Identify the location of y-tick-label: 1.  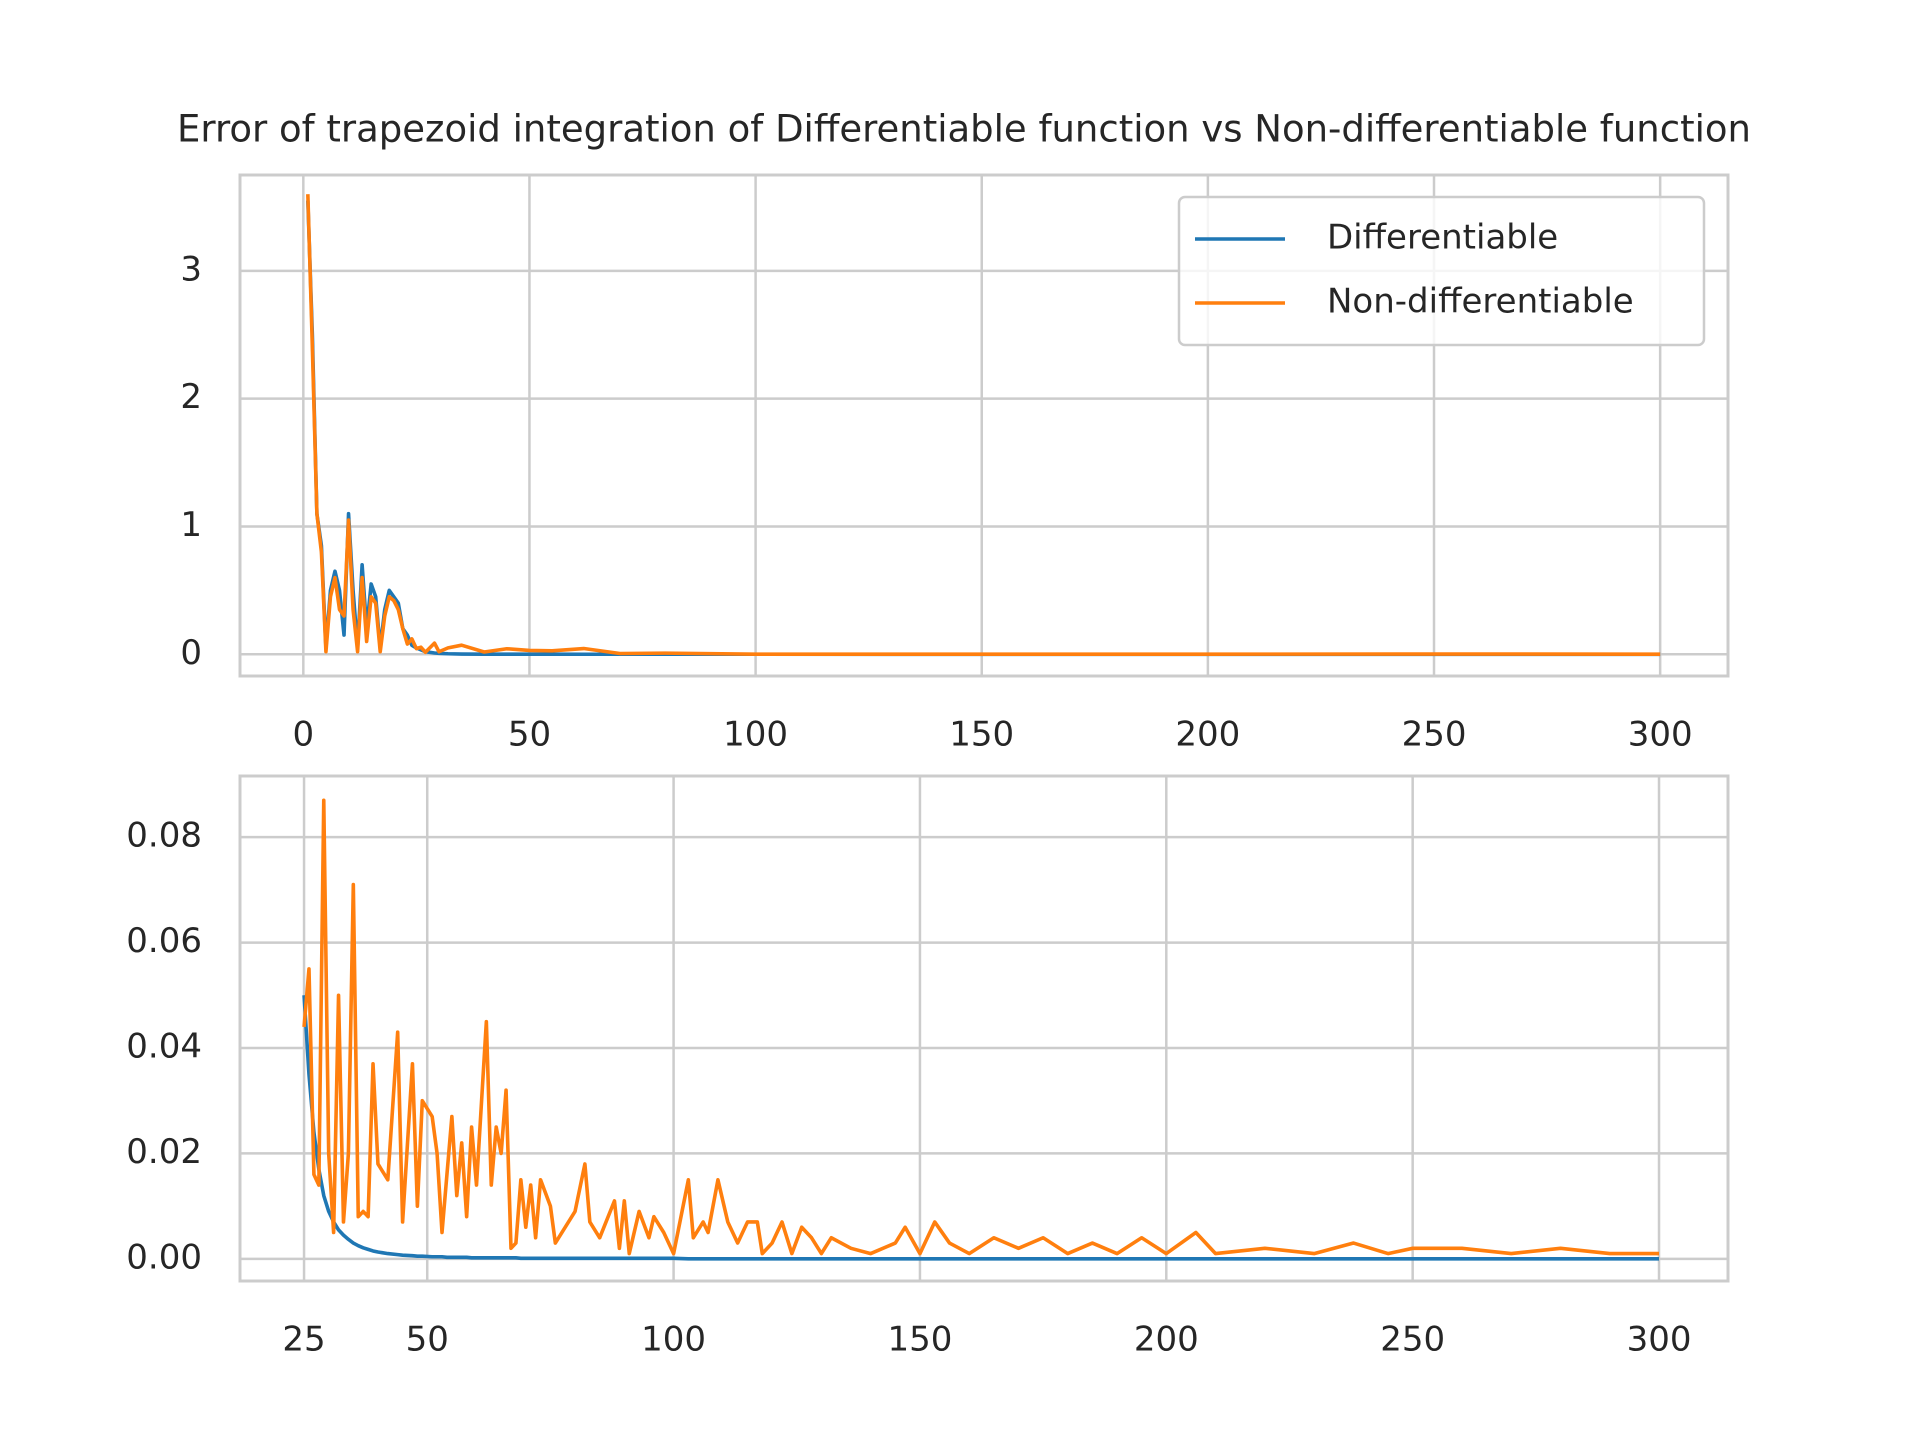
(191, 525).